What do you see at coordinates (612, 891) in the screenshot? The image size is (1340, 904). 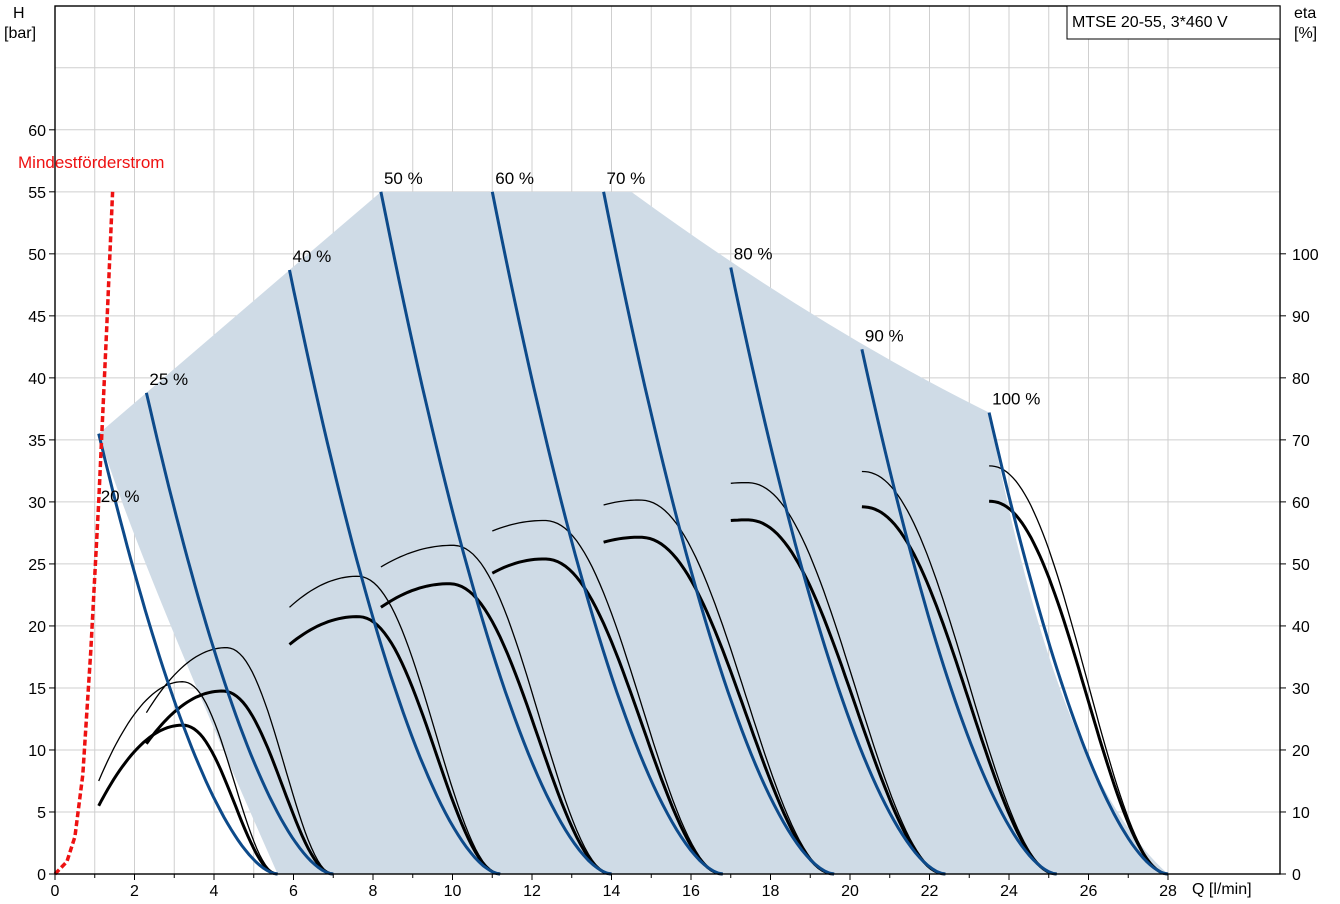 I see `x-tick-label: 14` at bounding box center [612, 891].